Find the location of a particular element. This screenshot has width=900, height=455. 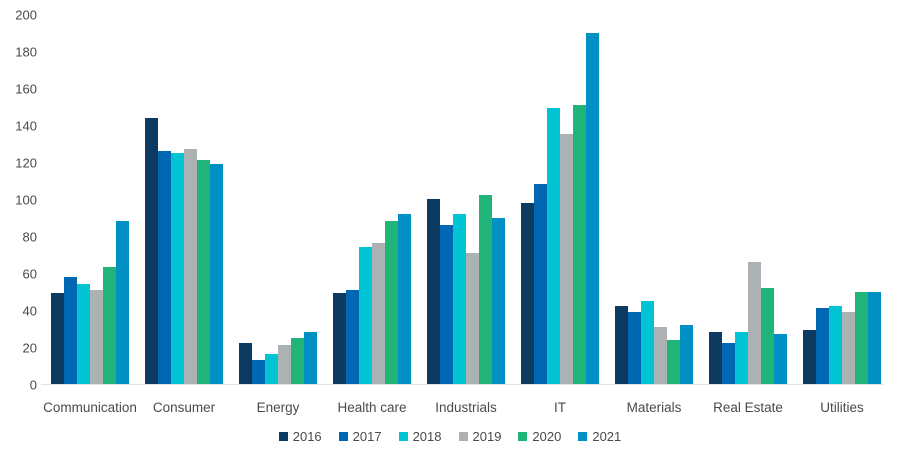

y-tick-label: 180 is located at coordinates (26, 52).